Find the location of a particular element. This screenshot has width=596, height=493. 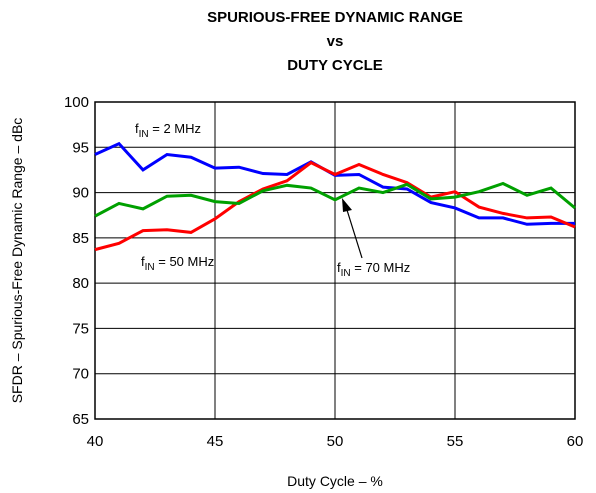

y-tick-label: 95 is located at coordinates (80, 147).